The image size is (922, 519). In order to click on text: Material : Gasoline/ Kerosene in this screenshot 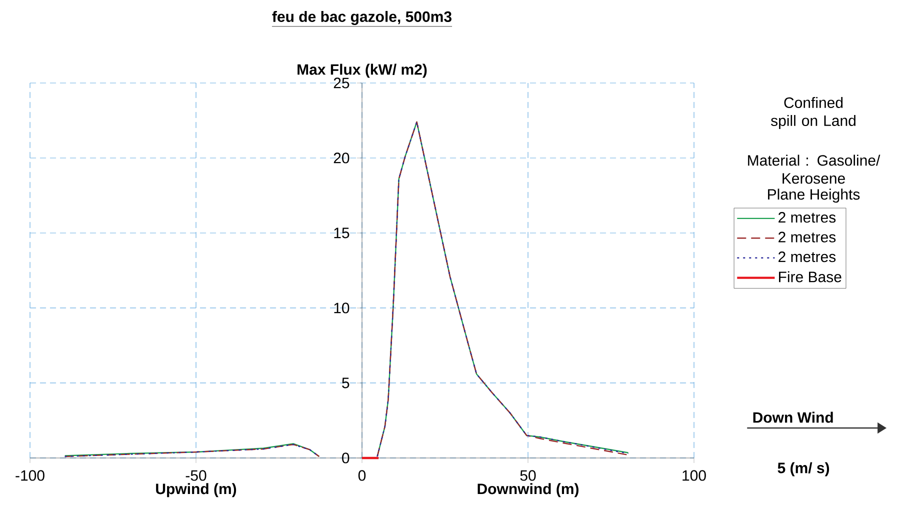, I will do `click(814, 169)`.